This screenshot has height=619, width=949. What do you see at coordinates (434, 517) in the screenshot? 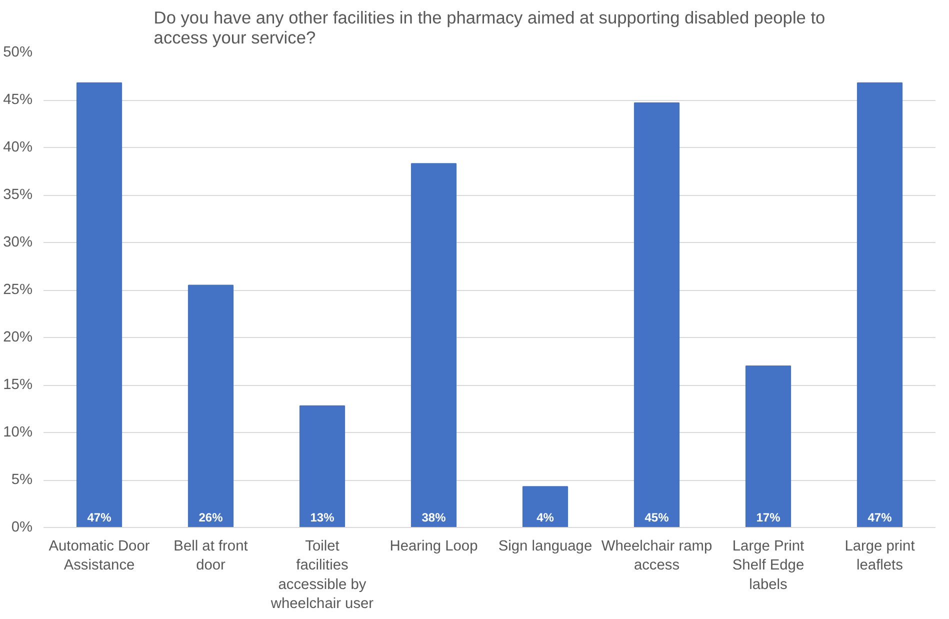
I see `data-label: 38%` at bounding box center [434, 517].